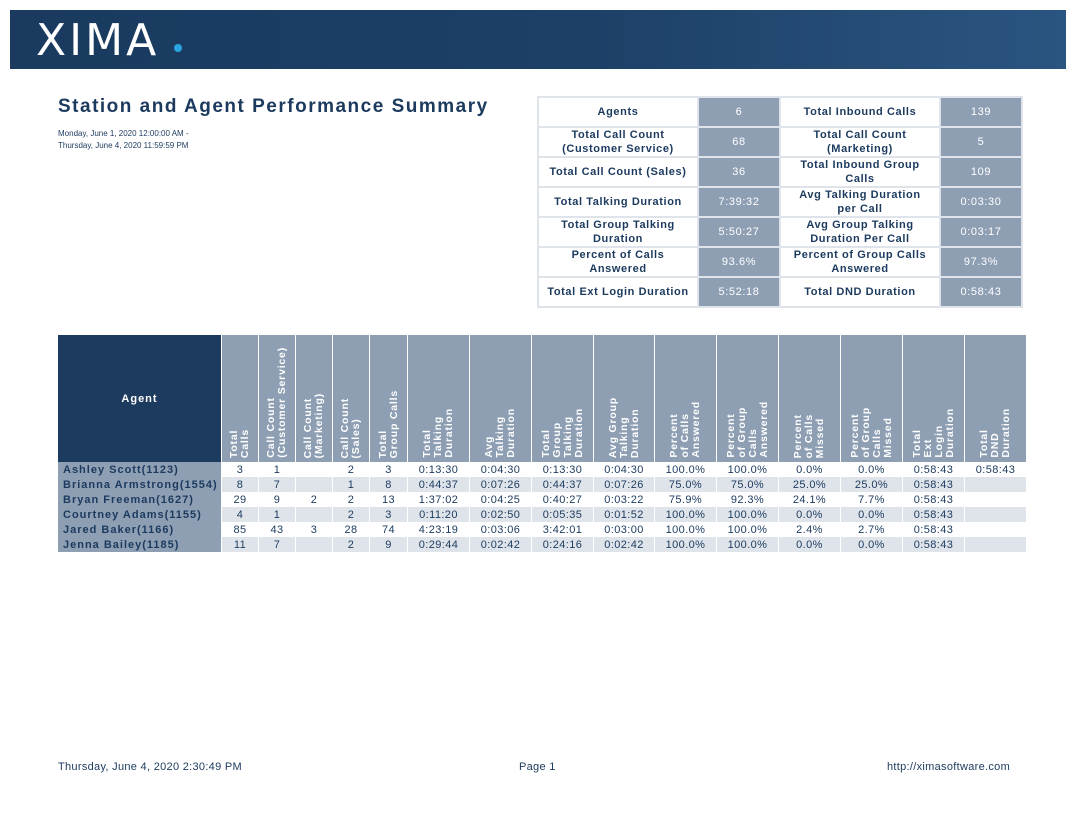 The height and width of the screenshot is (832, 1073). I want to click on column-header: Call Count (Sales), so click(351, 398).